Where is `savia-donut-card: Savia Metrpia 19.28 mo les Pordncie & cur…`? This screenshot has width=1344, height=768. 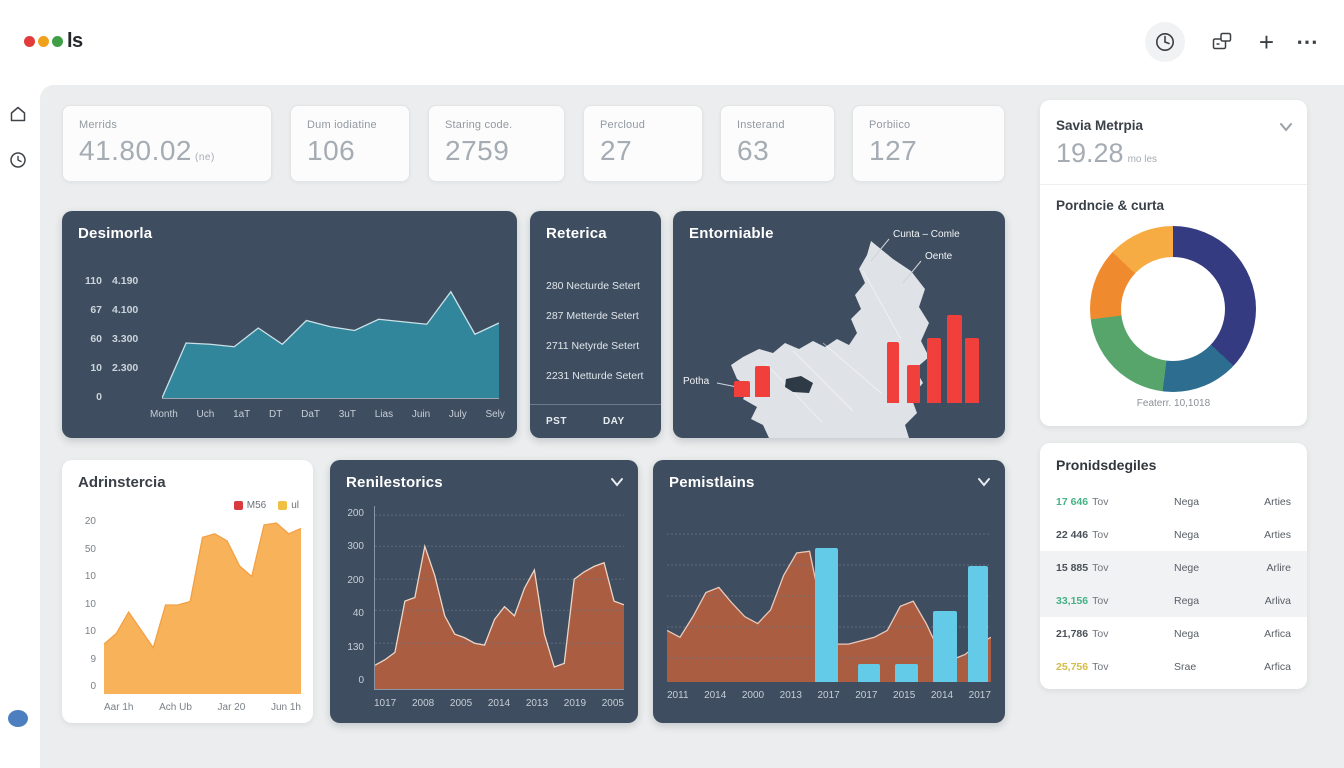 savia-donut-card: Savia Metrpia 19.28 mo les Pordncie & cur… is located at coordinates (1173, 263).